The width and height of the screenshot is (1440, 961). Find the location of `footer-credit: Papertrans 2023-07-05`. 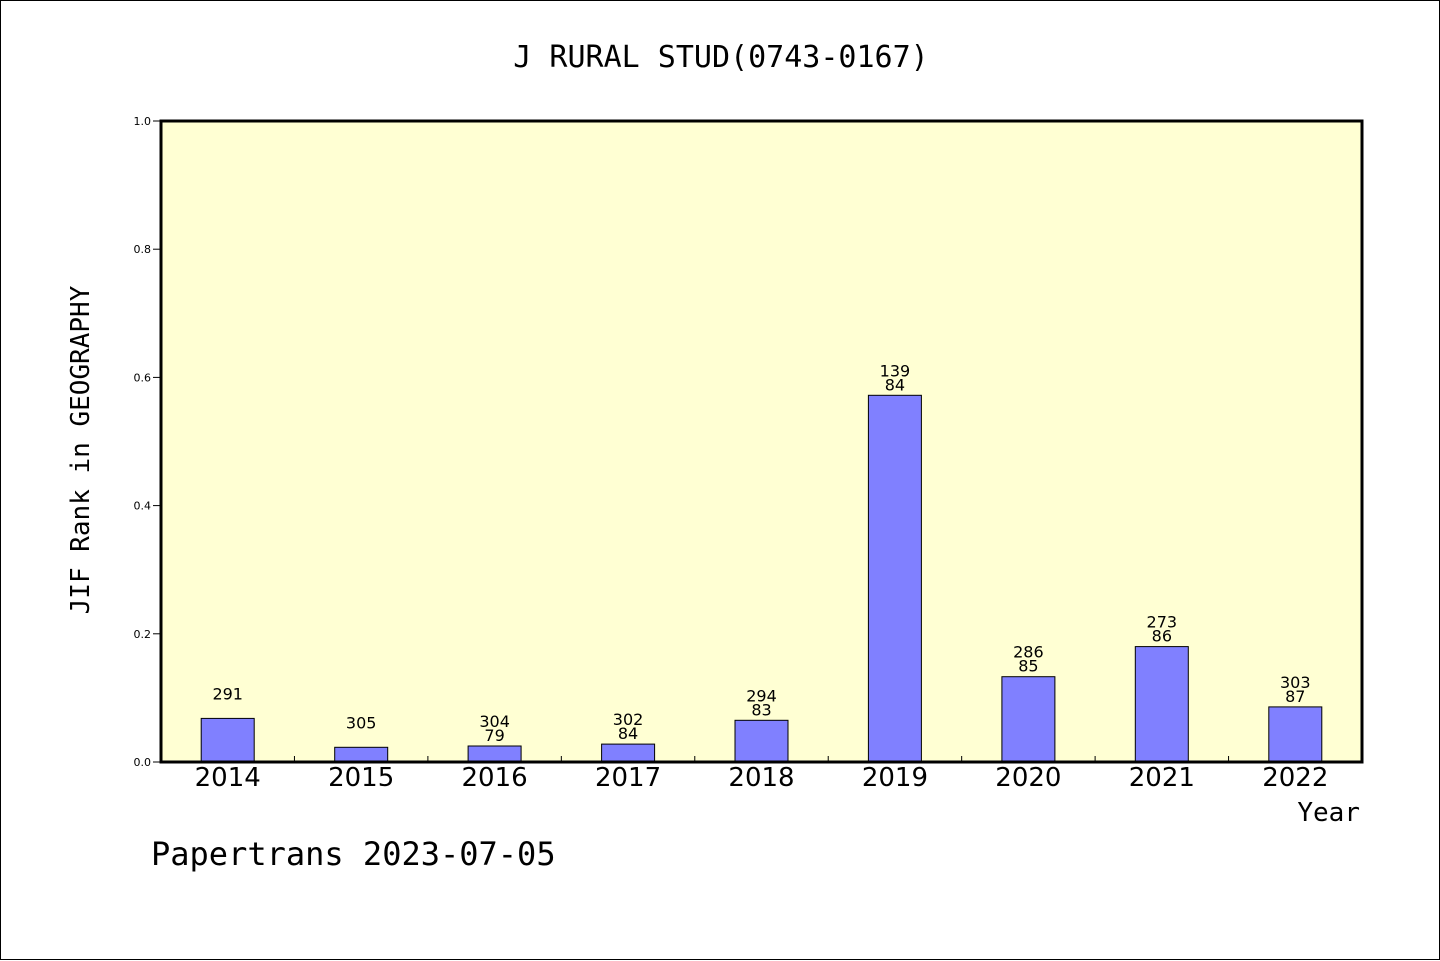

footer-credit: Papertrans 2023-07-05 is located at coordinates (353, 854).